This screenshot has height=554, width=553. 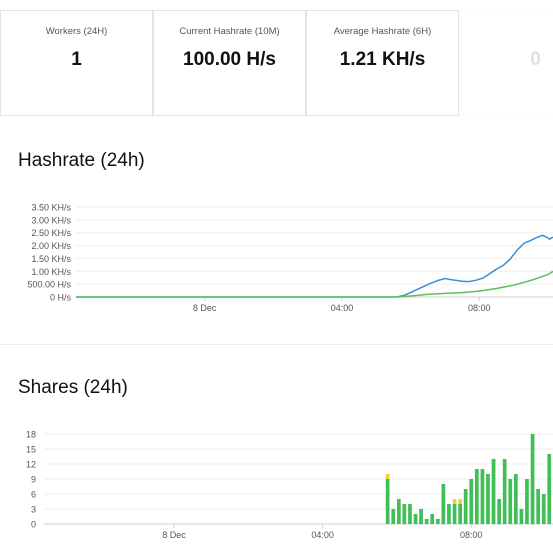 I want to click on y-tick-label: 18, so click(x=31, y=435).